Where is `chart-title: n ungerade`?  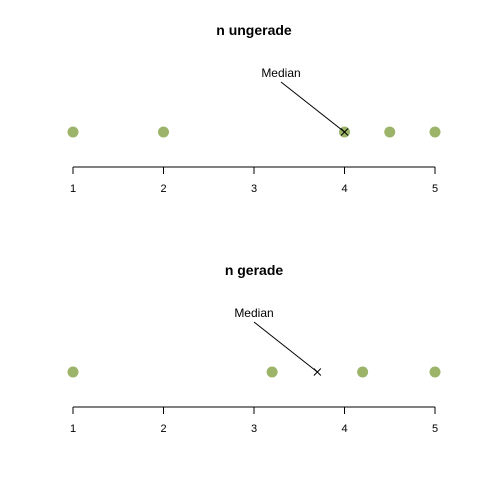
chart-title: n ungerade is located at coordinates (254, 30).